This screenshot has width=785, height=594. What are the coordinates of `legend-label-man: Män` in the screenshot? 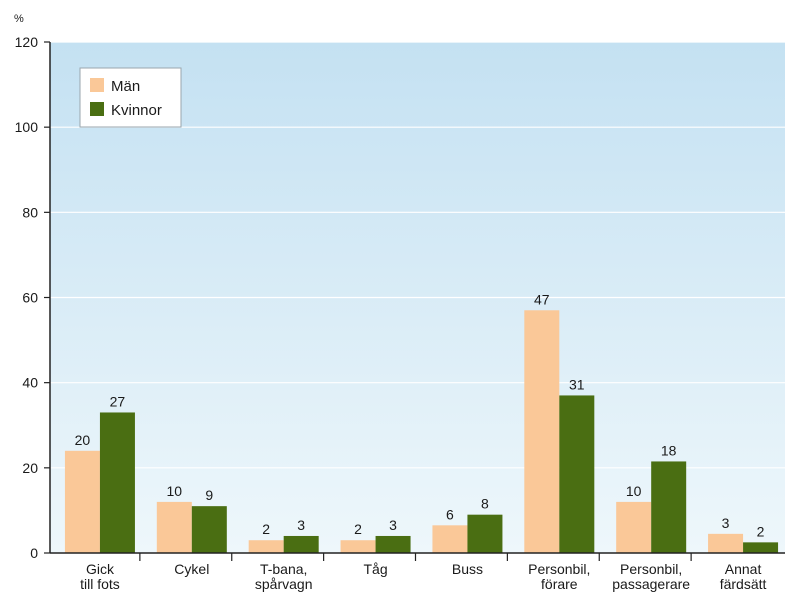 It's located at (125, 86).